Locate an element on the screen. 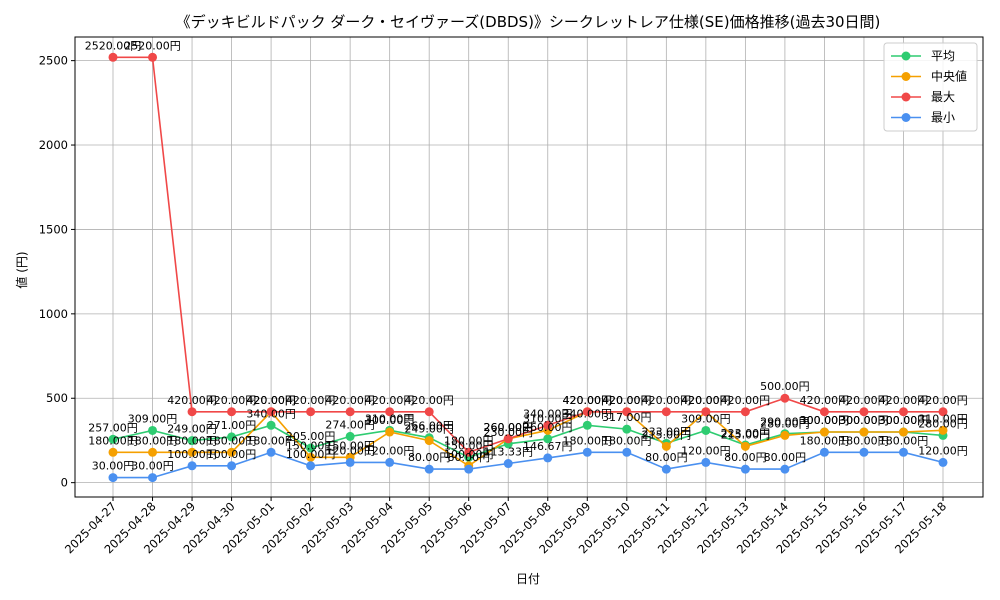  y-axis-ticks: 0 500 1000 1500 2000 2500 is located at coordinates (57, 272).